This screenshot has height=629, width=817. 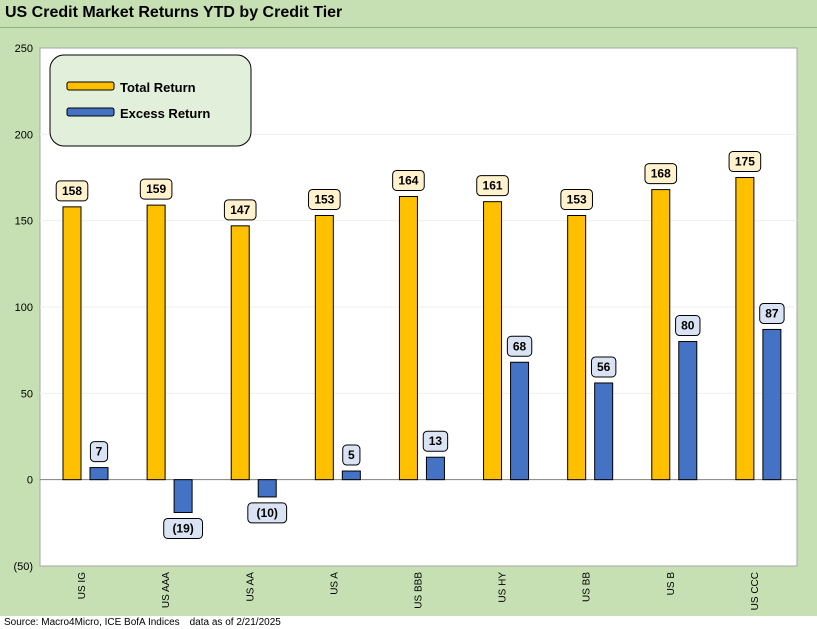 I want to click on total-return-label: 164, so click(x=408, y=180).